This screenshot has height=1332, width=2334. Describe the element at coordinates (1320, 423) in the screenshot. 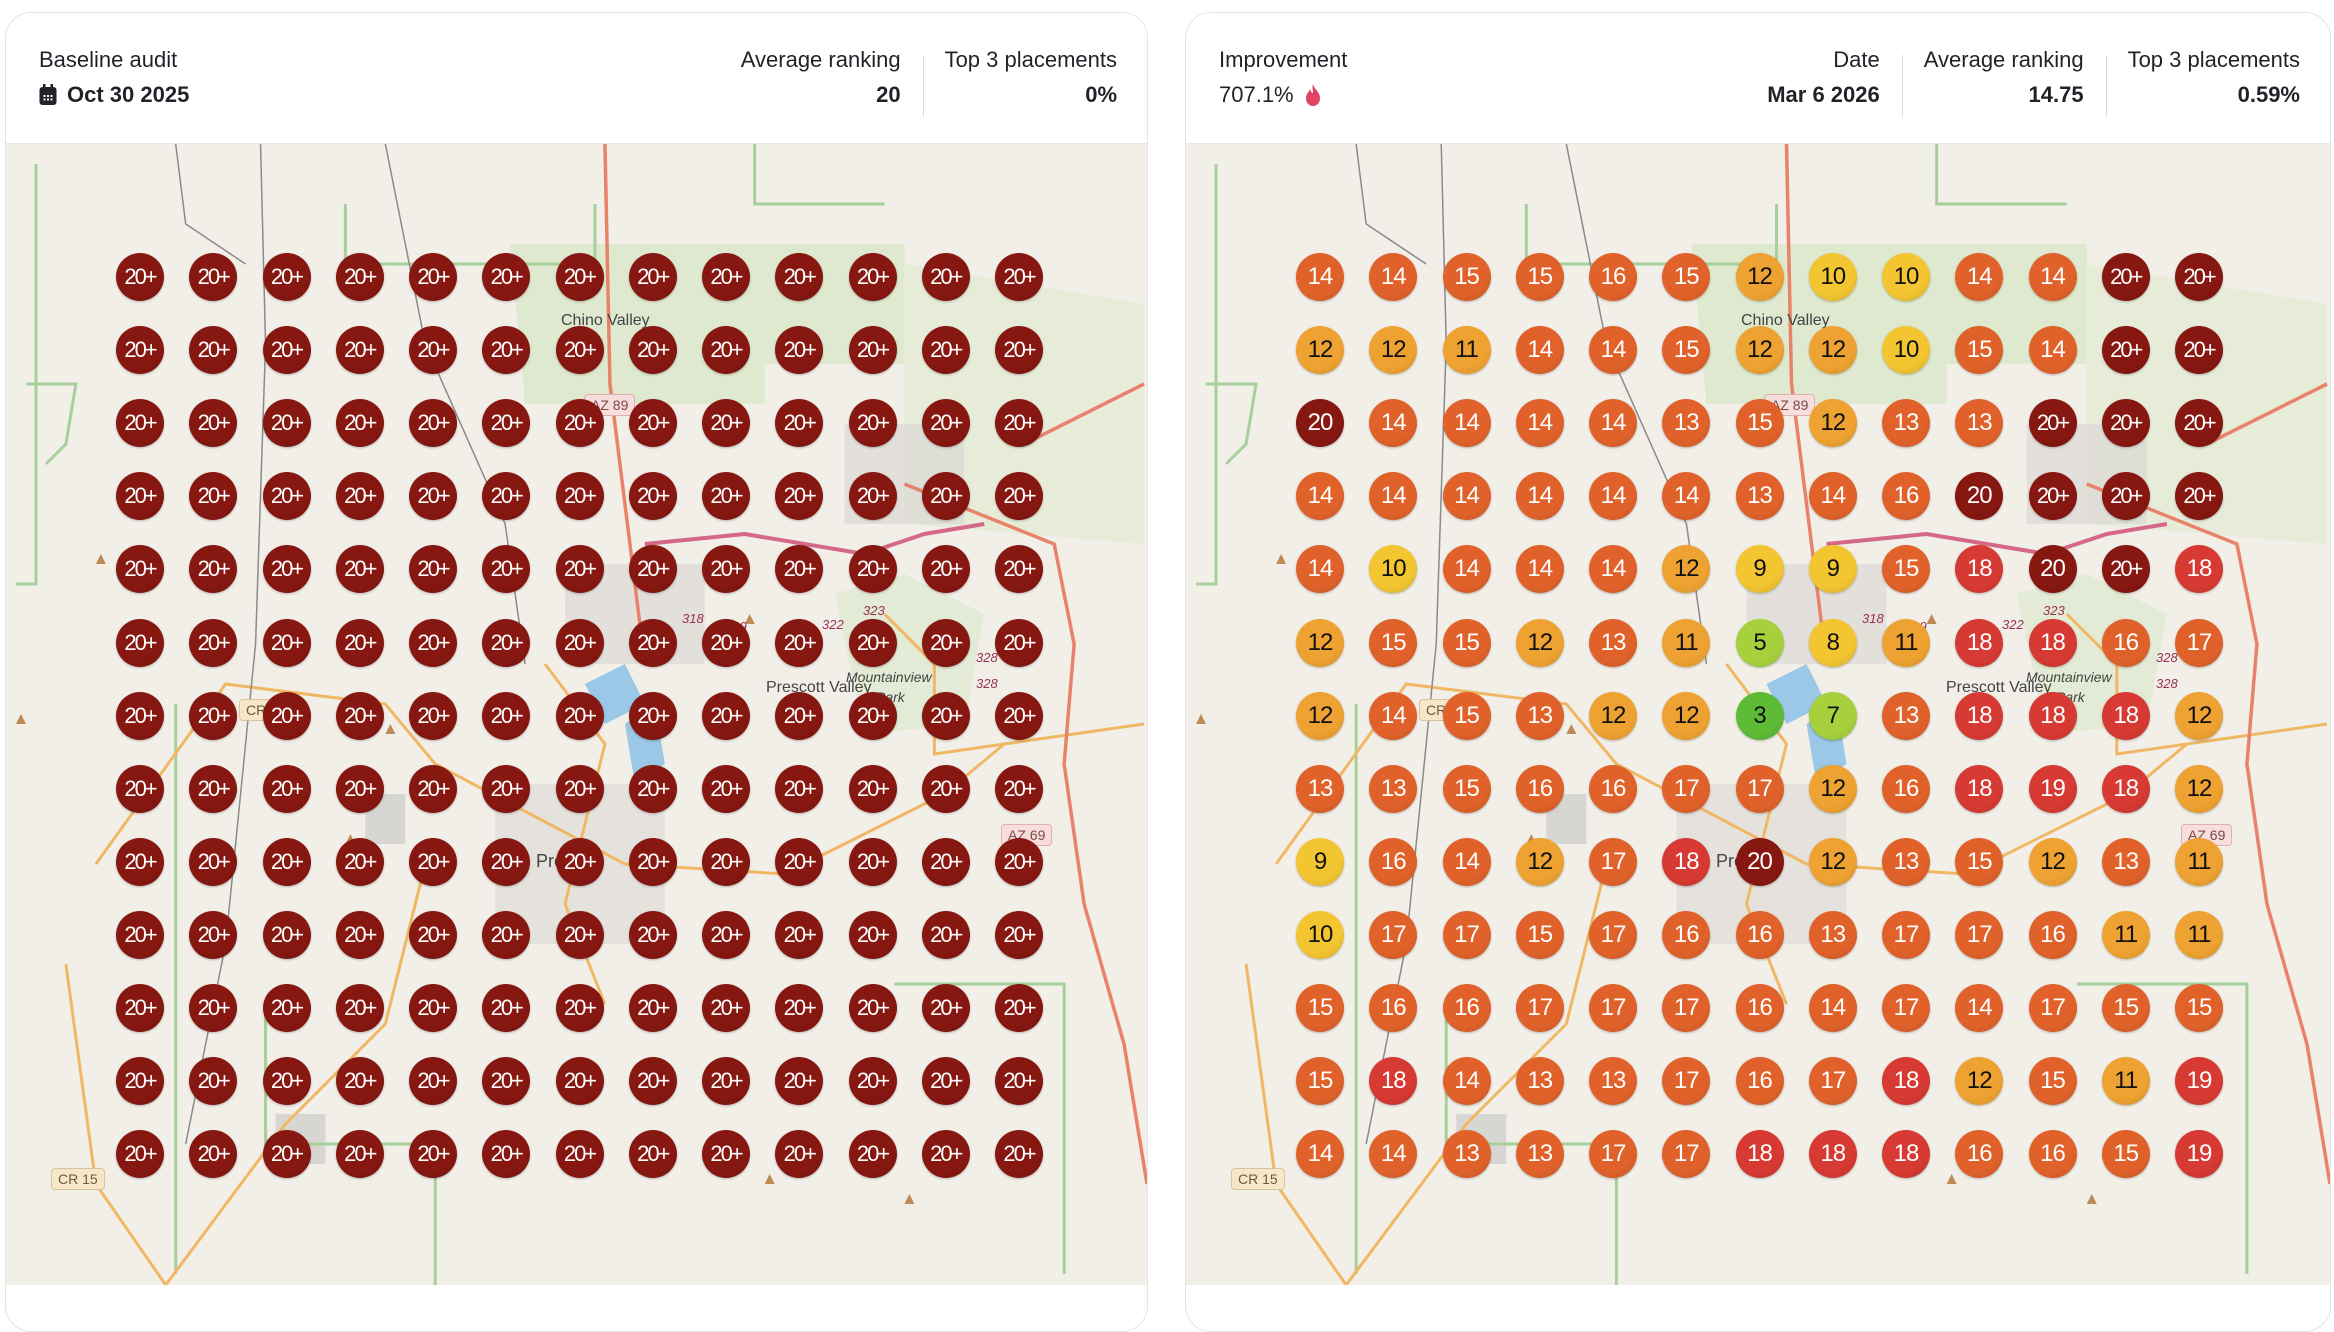

I see `rank-marker: 20` at that location.